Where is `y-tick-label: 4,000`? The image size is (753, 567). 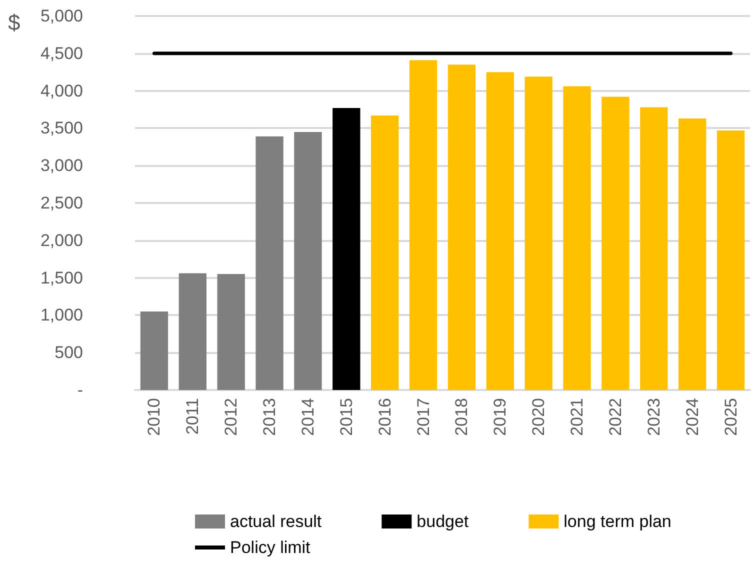
y-tick-label: 4,000 is located at coordinates (61, 90).